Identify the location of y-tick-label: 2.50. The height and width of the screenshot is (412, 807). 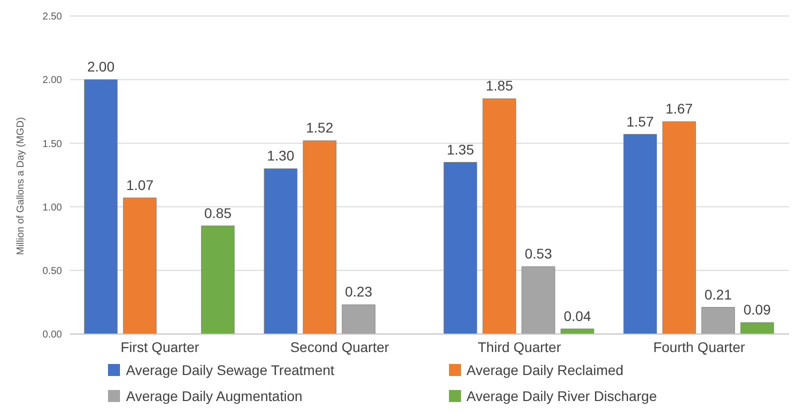
(52, 17).